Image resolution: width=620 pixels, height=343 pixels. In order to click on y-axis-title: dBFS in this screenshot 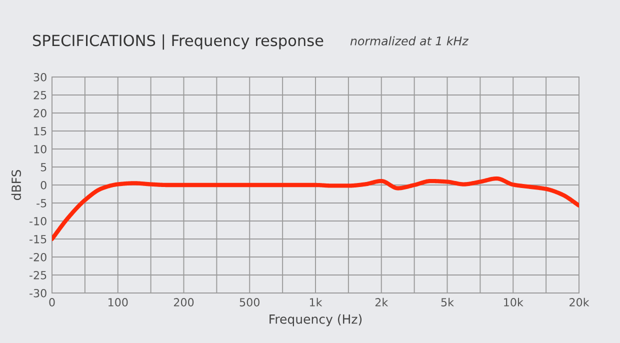, I will do `click(16, 185)`.